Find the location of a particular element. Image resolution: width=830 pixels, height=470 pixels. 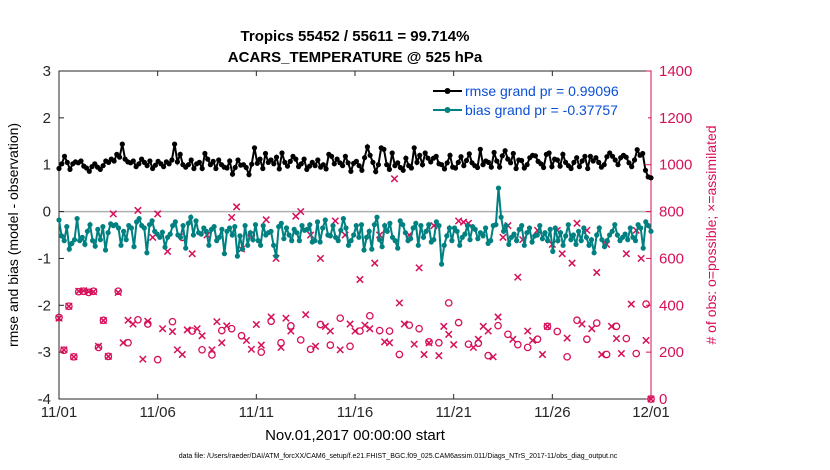

x-tick-label: 11/26 is located at coordinates (552, 412).